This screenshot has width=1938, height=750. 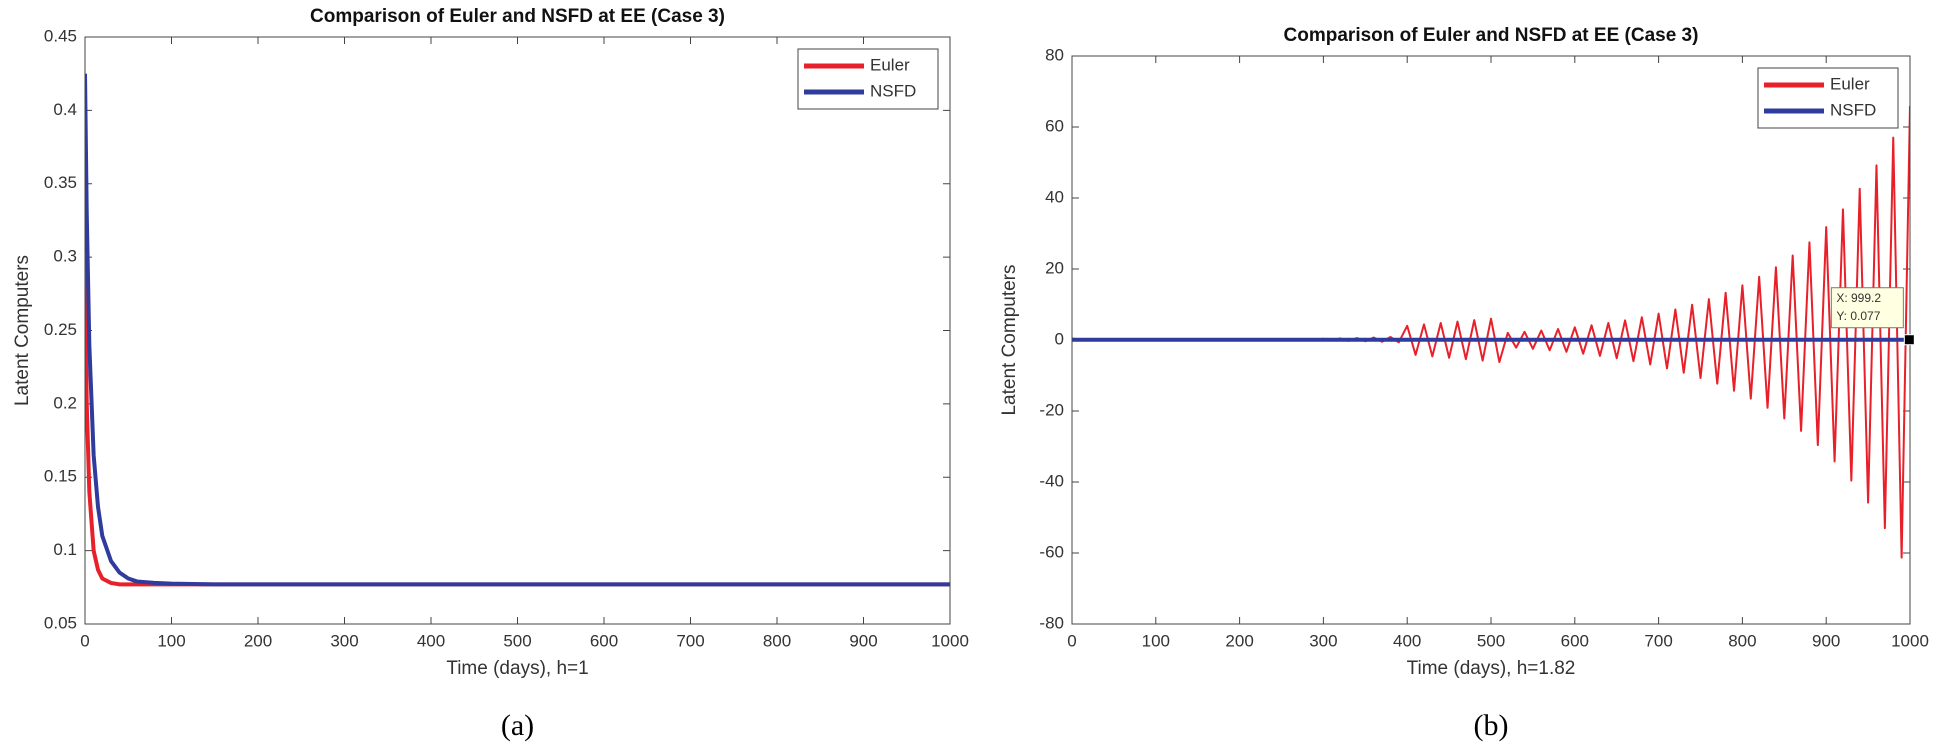 What do you see at coordinates (1054, 54) in the screenshot?
I see `y-tick-label: 80` at bounding box center [1054, 54].